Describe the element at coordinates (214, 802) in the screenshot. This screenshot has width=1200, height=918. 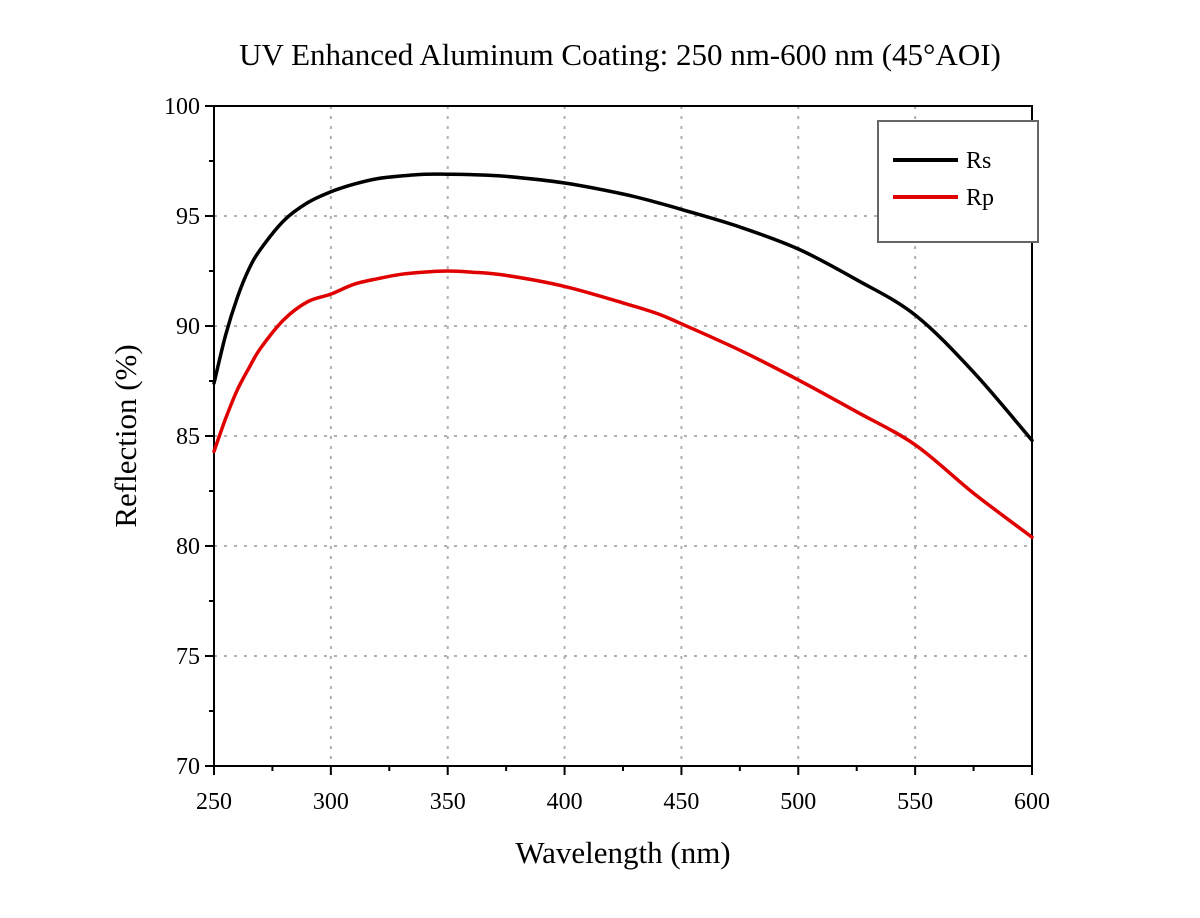
I see `x-tick-label: 250` at that location.